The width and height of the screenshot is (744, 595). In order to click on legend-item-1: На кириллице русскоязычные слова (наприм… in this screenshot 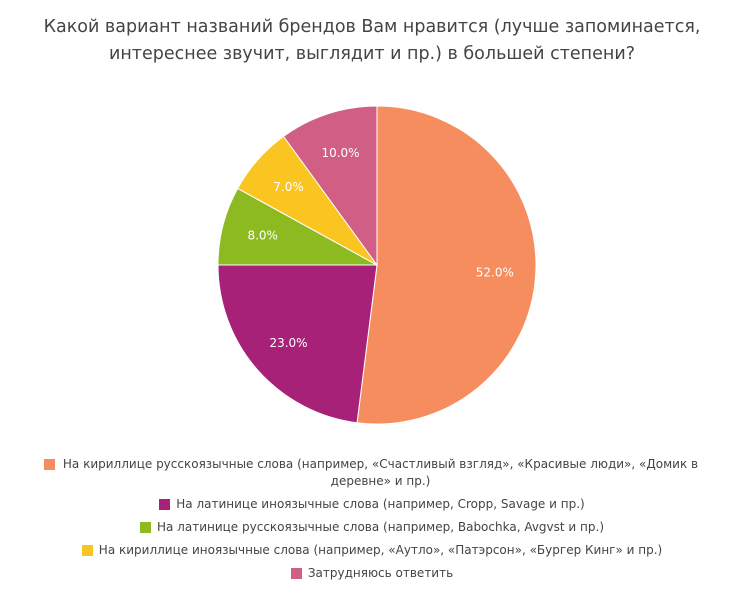, I will do `click(372, 473)`.